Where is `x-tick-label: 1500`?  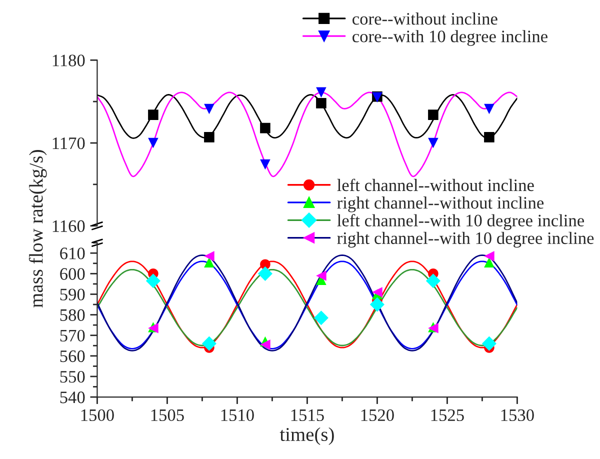
x-tick-label: 1500 is located at coordinates (97, 415).